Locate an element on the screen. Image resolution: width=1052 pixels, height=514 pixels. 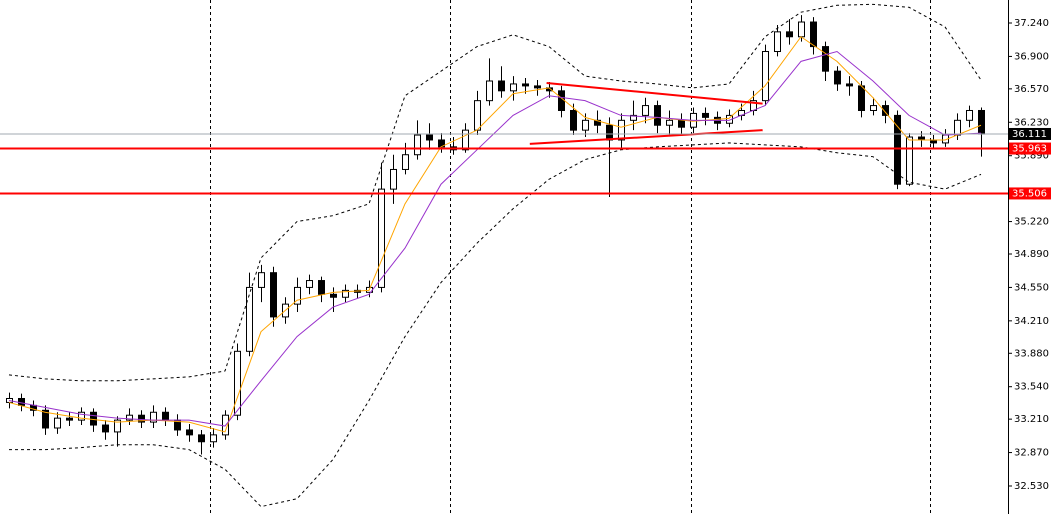
y-tick-label: 33.540 is located at coordinates (1031, 387).